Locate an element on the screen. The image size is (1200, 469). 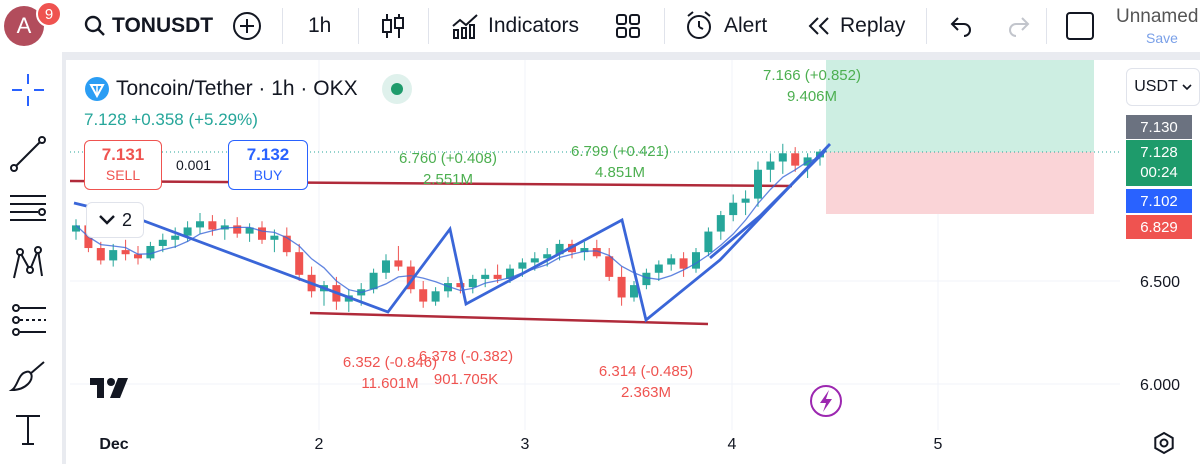
replay-label: Replay is located at coordinates (873, 25).